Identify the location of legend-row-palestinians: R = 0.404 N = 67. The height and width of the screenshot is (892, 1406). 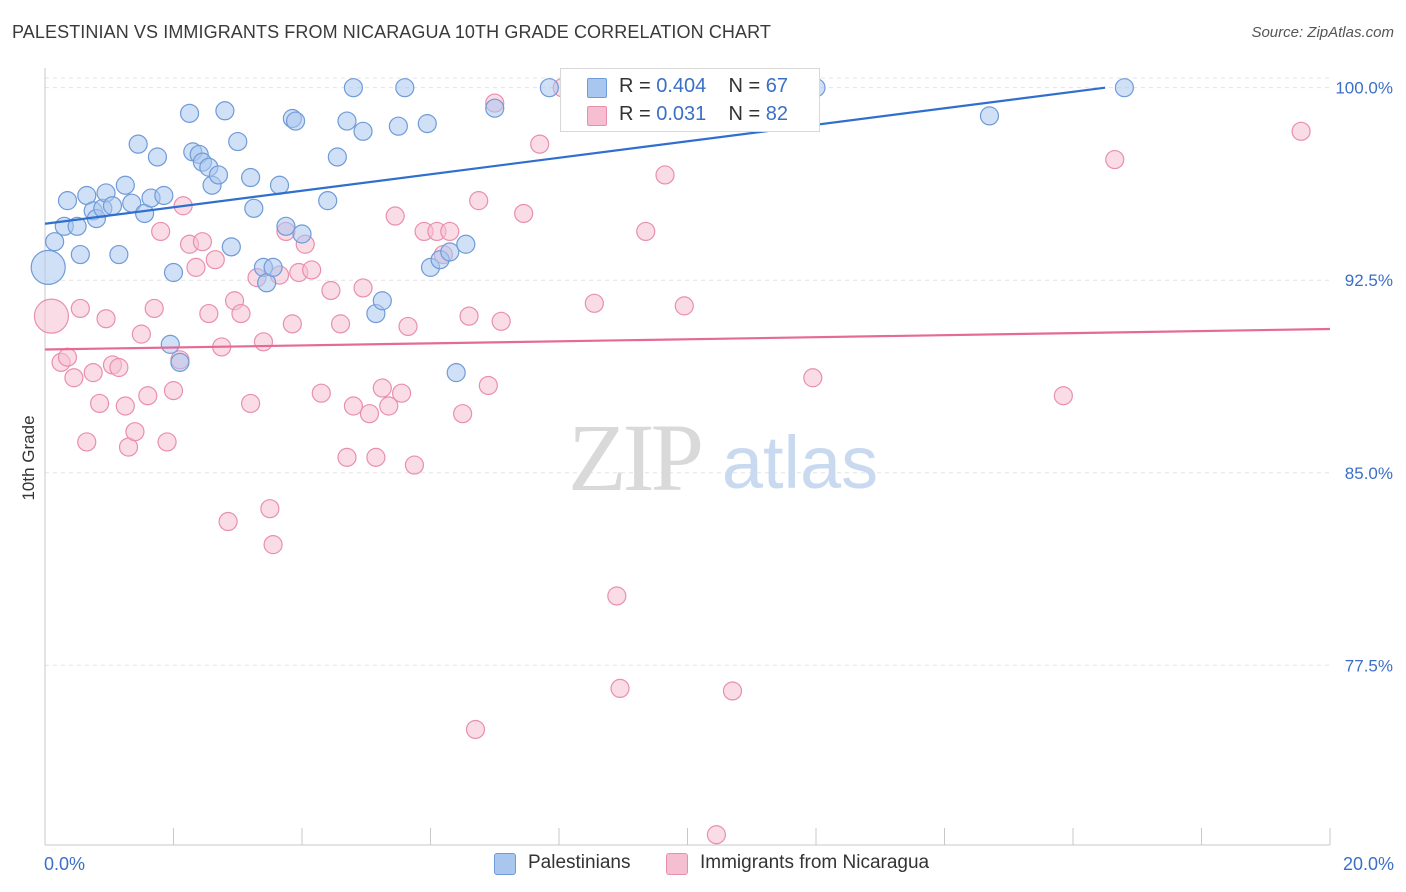
(690, 86).